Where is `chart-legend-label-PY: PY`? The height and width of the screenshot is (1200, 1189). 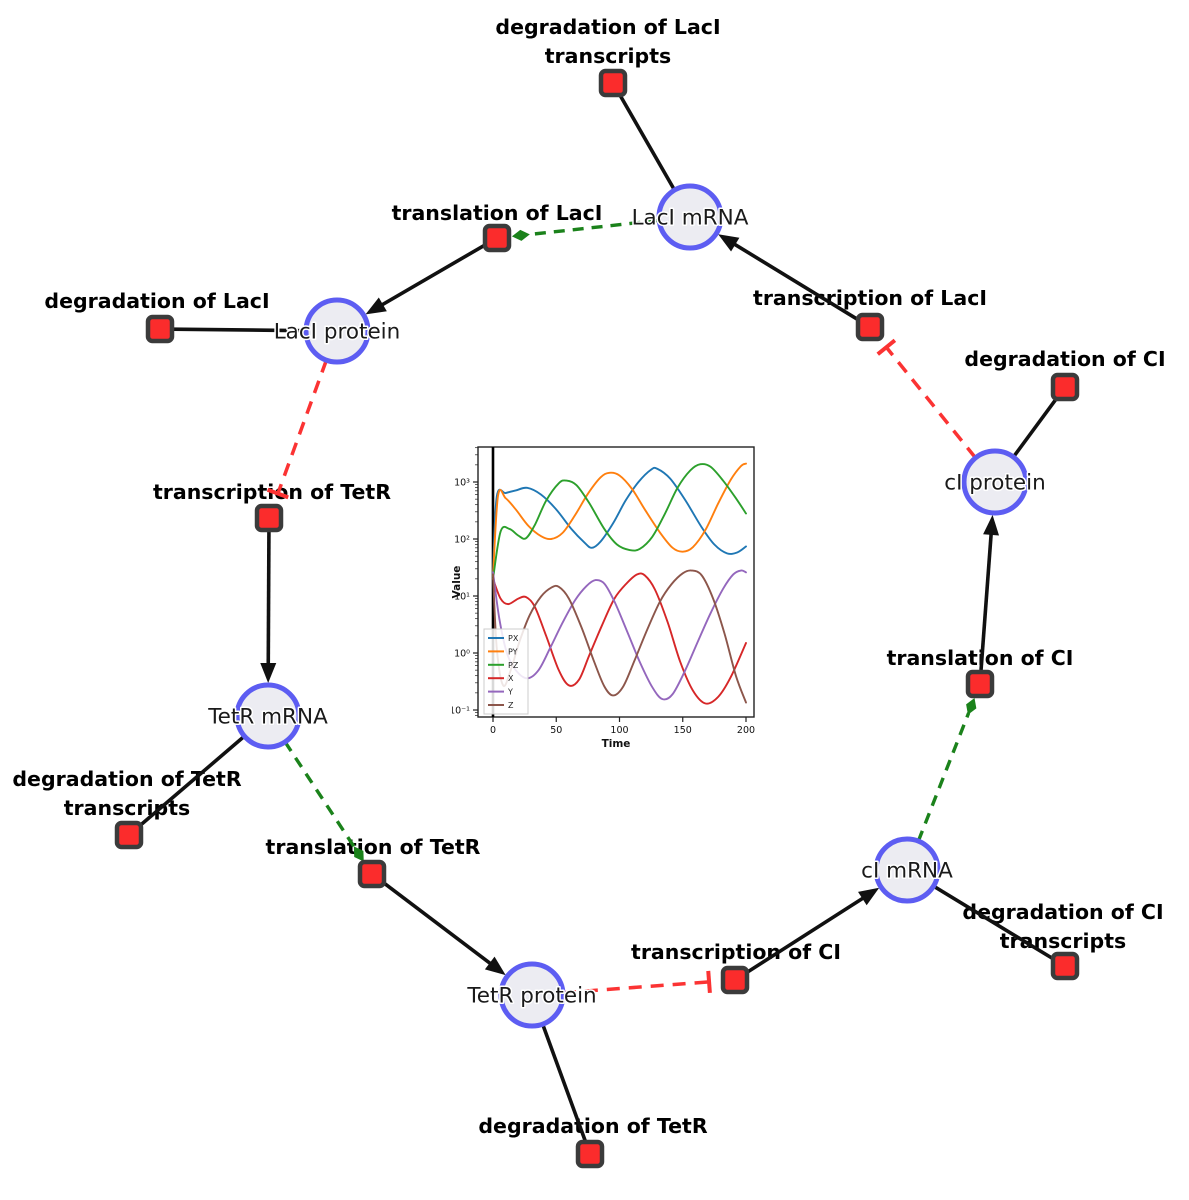 chart-legend-label-PY: PY is located at coordinates (513, 651).